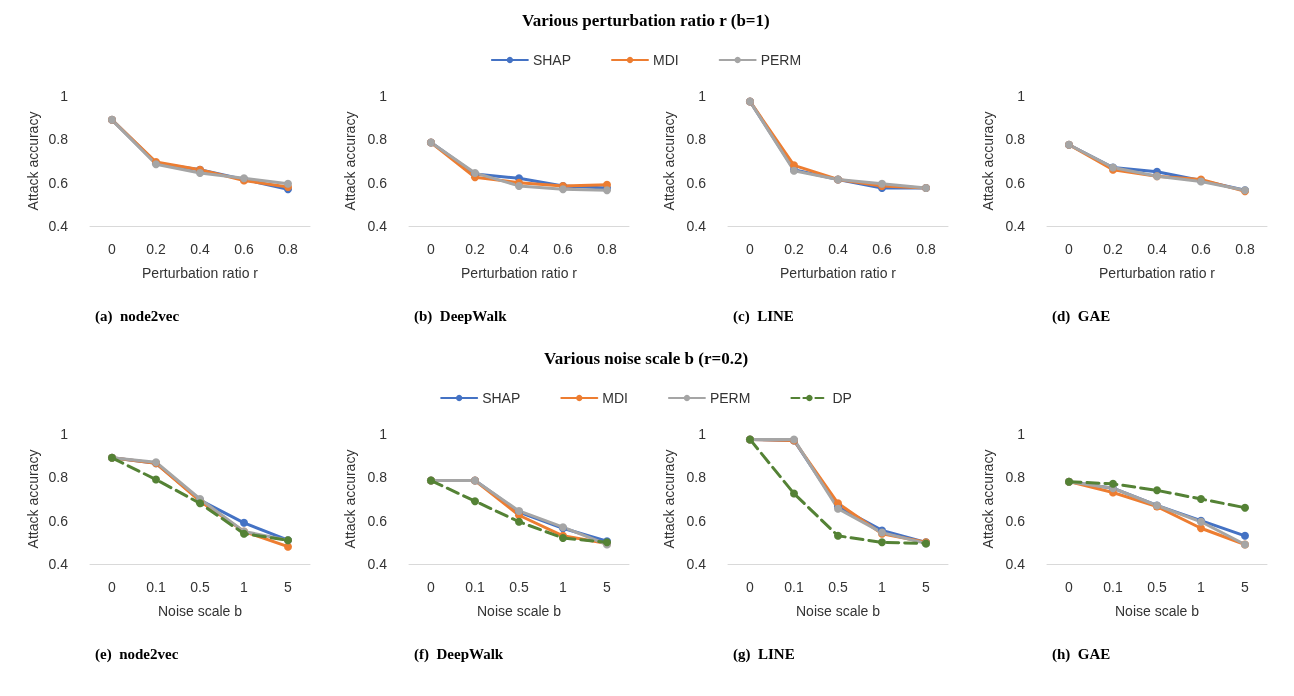  I want to click on text: (g) LINE, so click(764, 654).